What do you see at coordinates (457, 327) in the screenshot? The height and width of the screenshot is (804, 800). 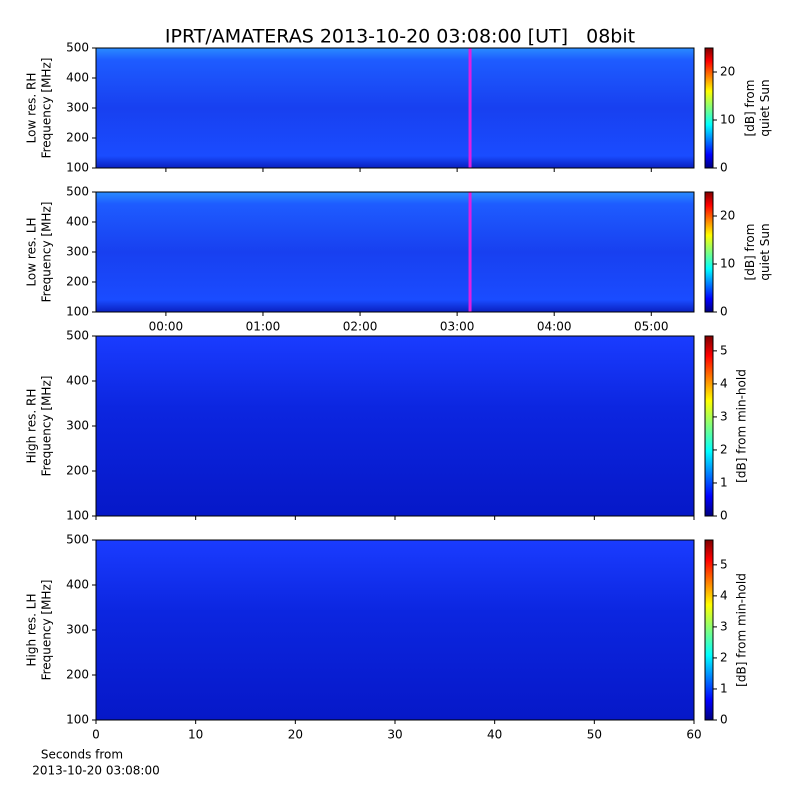 I see `x-tick-label: 03:00` at bounding box center [457, 327].